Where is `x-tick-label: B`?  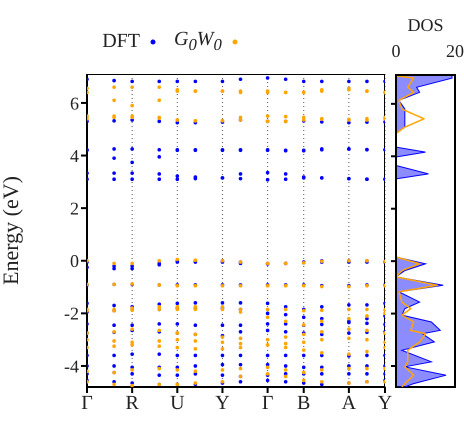
x-tick-label: B is located at coordinates (303, 403).